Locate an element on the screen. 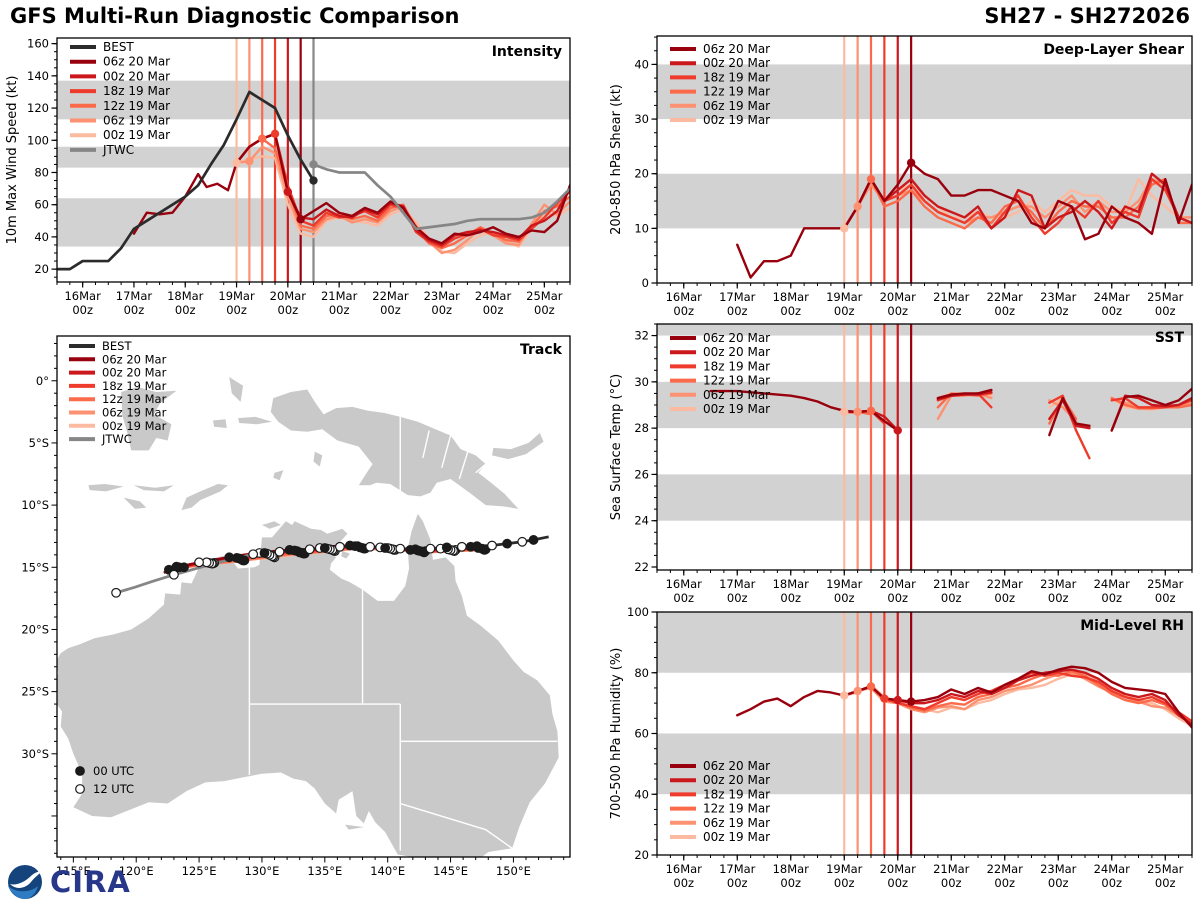  svg-text: 24 is located at coordinates (641, 521).